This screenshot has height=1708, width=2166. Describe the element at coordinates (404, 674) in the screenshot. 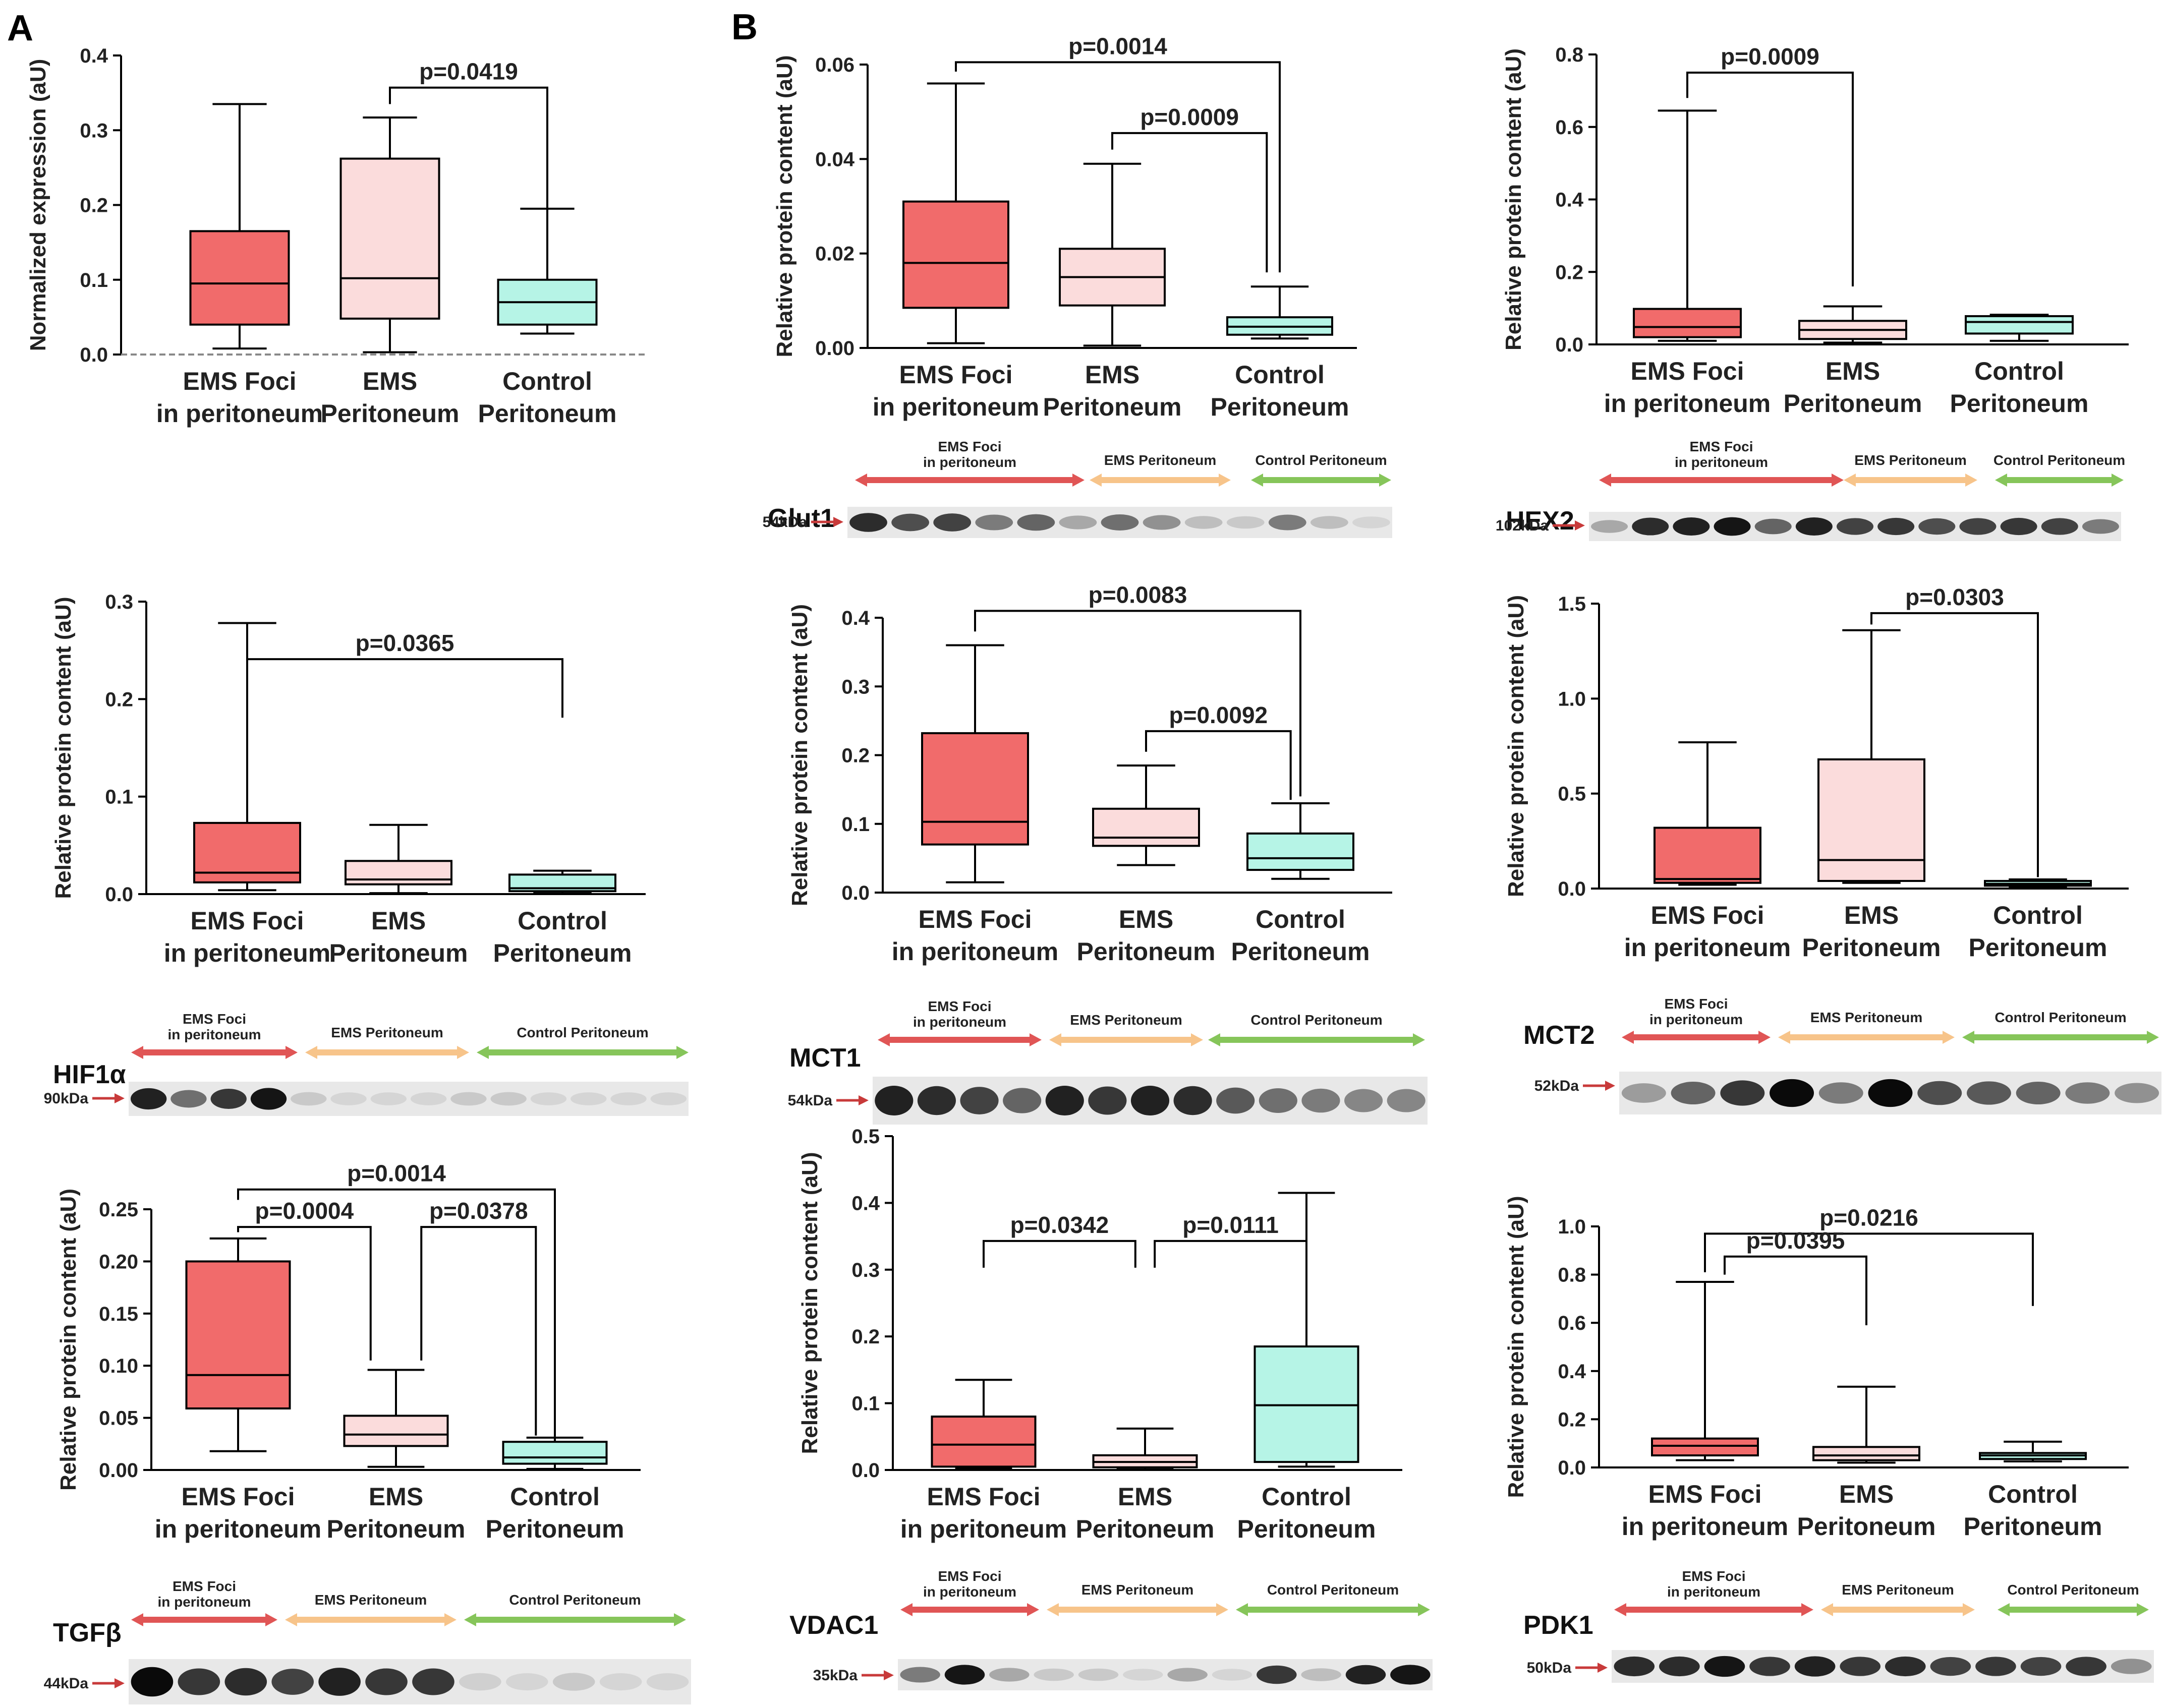

I see `significance-bracket: p=0.0365` at that location.